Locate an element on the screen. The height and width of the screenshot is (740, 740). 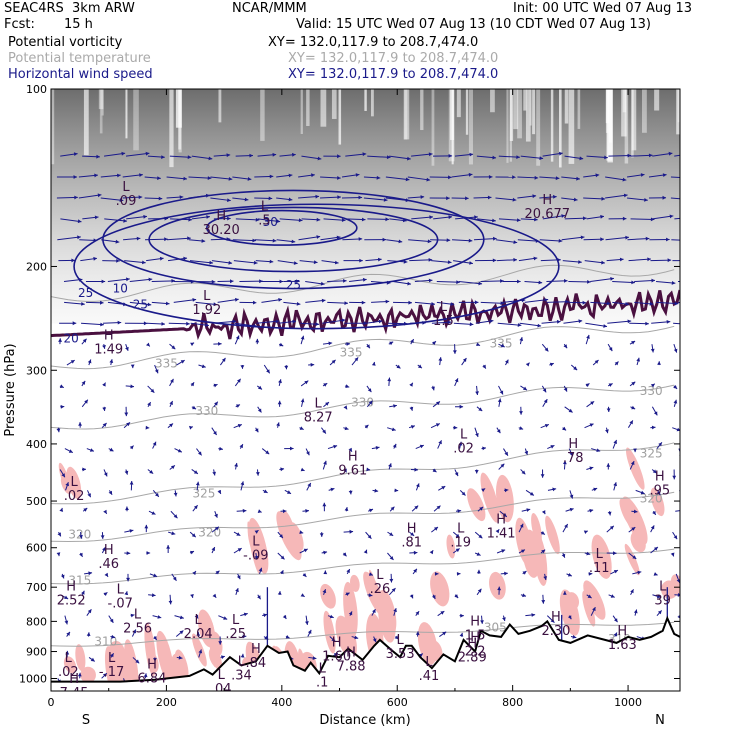
extremum-value: .19 is located at coordinates (460, 543).